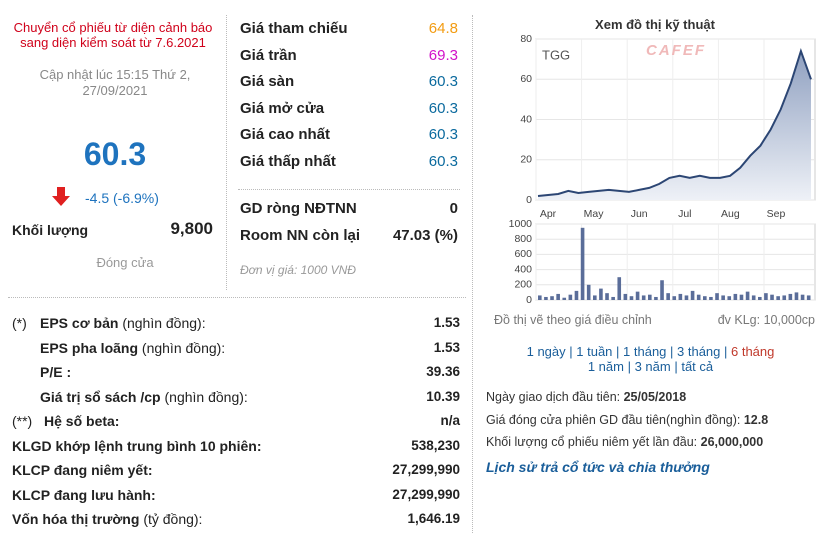 Image resolution: width=825 pixels, height=533 pixels. What do you see at coordinates (76, 519) in the screenshot?
I see `metric-name: Vốn hóa thị trường` at bounding box center [76, 519].